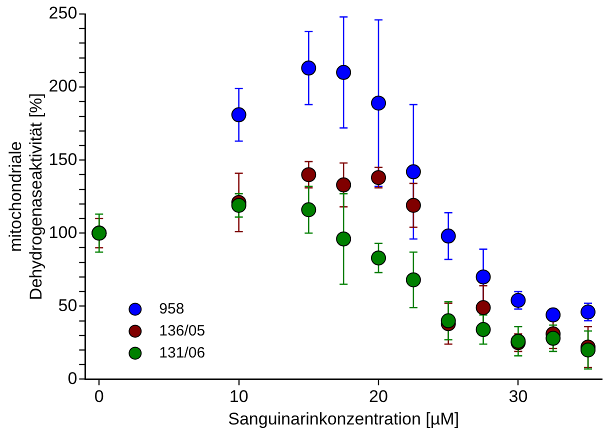 This screenshot has height=430, width=610. I want to click on y-tick-label: 0, so click(73, 378).